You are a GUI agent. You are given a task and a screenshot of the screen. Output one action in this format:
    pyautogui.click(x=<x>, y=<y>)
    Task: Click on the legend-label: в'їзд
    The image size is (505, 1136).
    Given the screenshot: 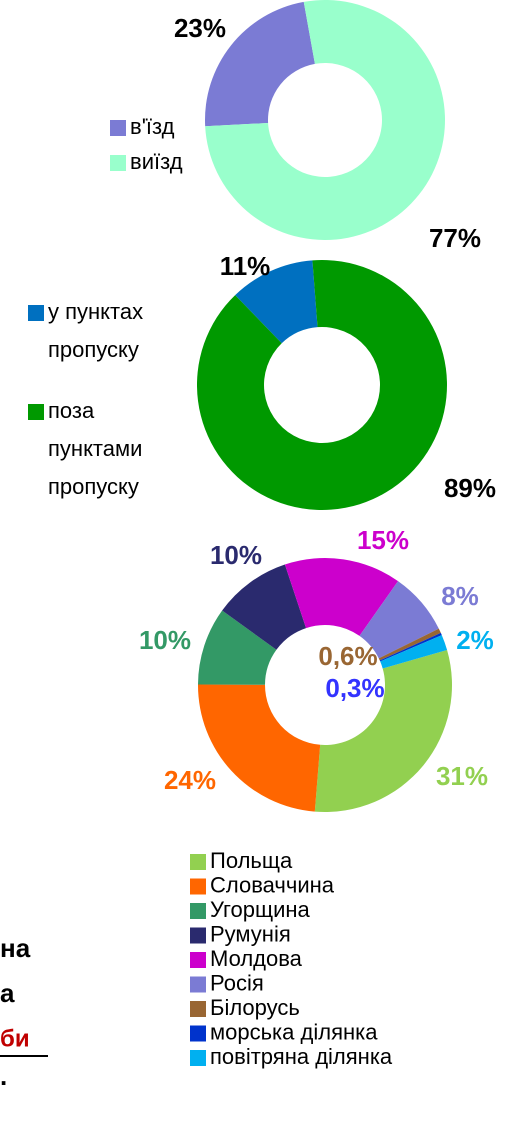 What is the action you would take?
    pyautogui.click(x=152, y=126)
    